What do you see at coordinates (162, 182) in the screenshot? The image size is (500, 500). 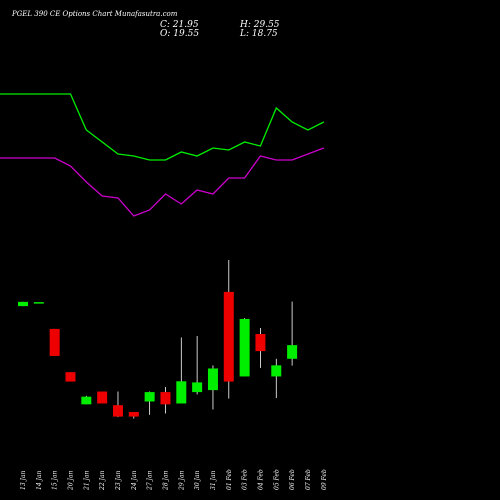 I see `lower-band-line` at bounding box center [162, 182].